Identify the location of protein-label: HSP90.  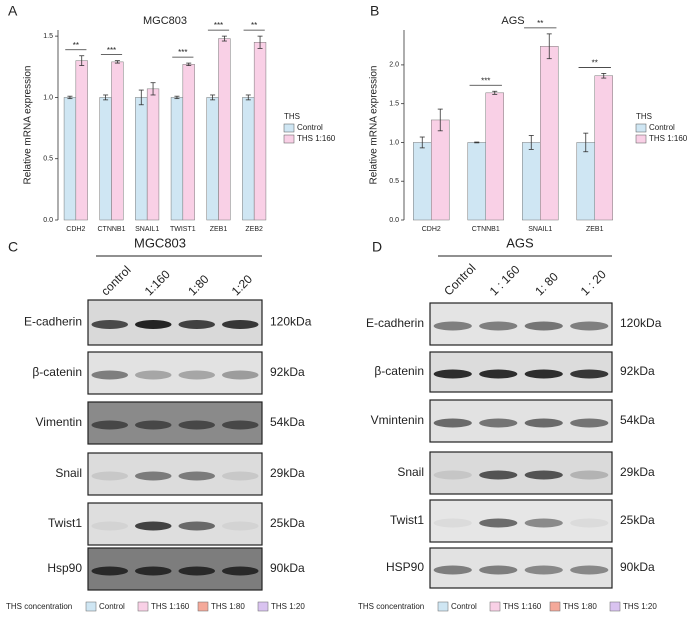
(405, 567).